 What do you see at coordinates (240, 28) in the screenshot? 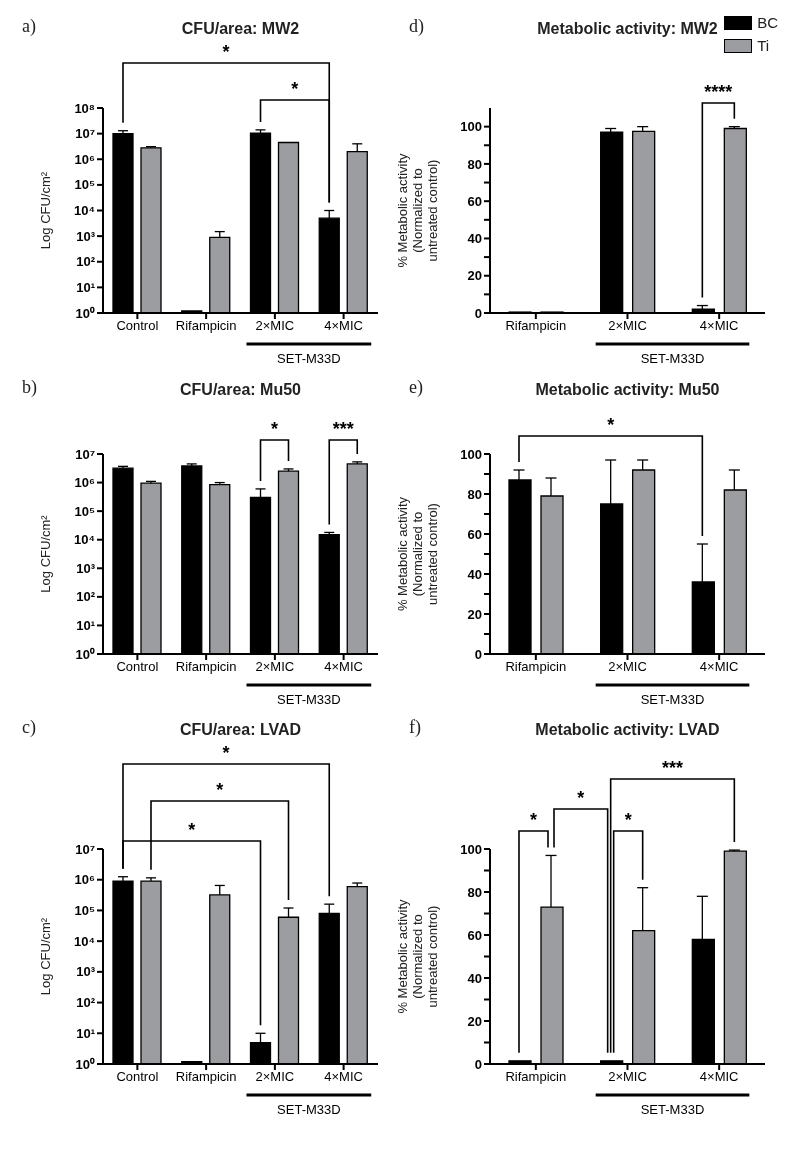
I see `chart-title: CFU/area: MW2` at bounding box center [240, 28].